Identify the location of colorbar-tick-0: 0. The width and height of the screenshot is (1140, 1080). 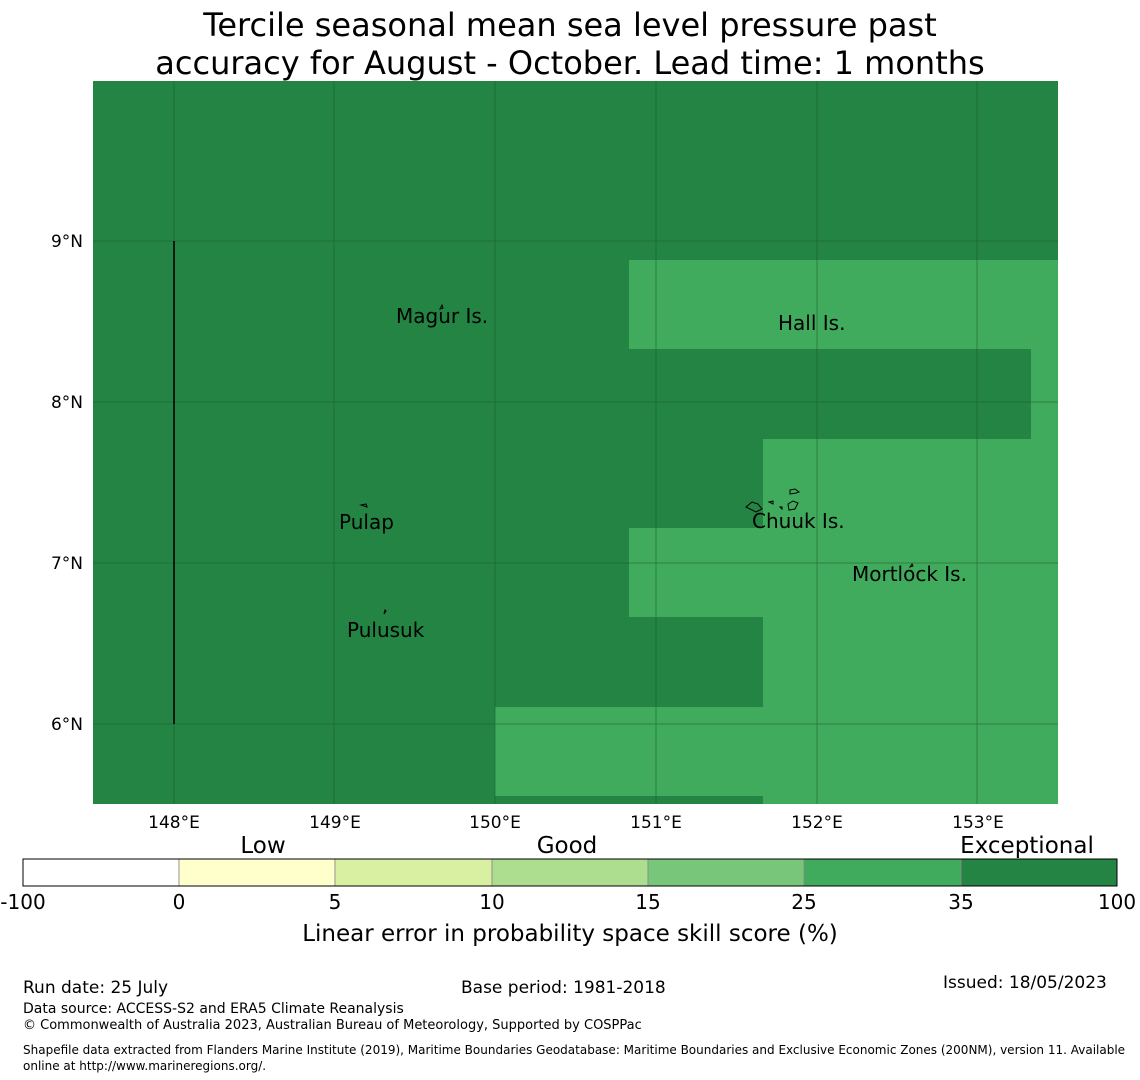
(179, 902).